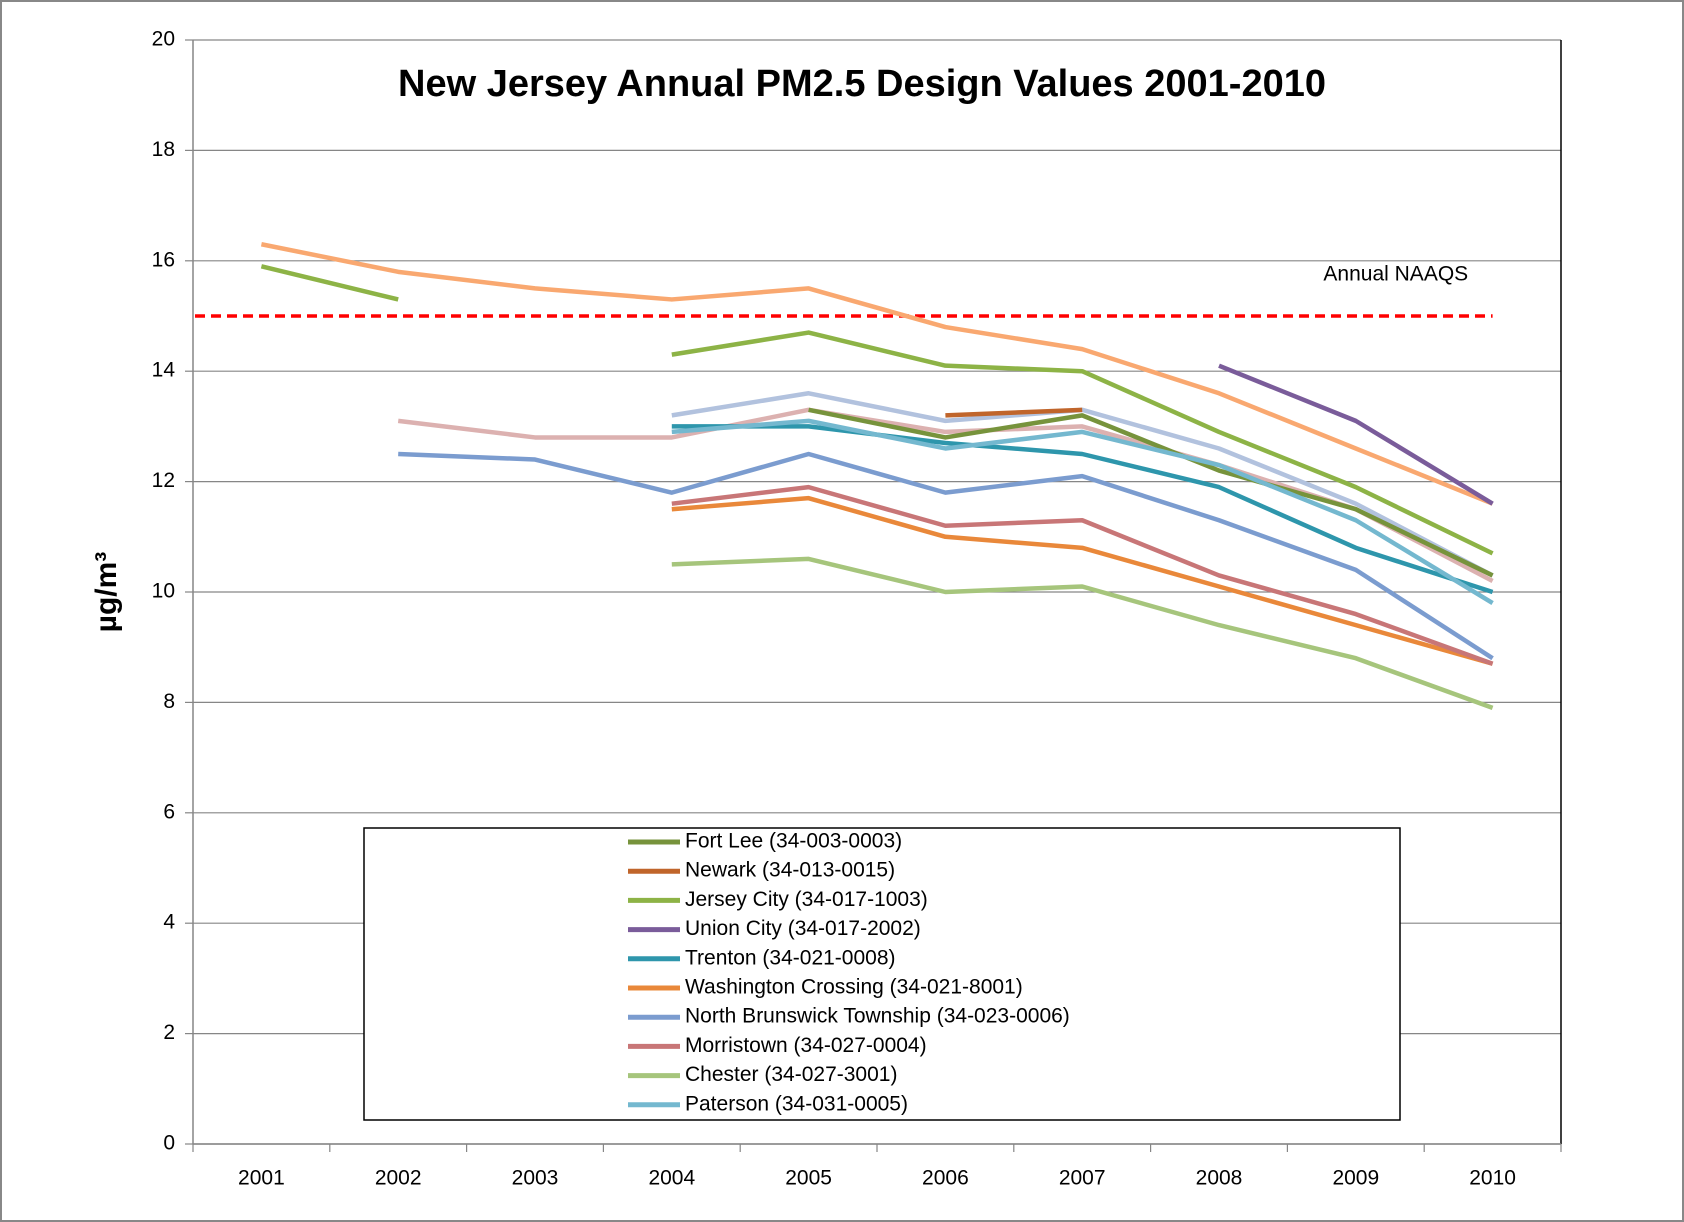 Image resolution: width=1684 pixels, height=1222 pixels. What do you see at coordinates (793, 841) in the screenshot?
I see `legend-label: Fort Lee (34-003-0003)` at bounding box center [793, 841].